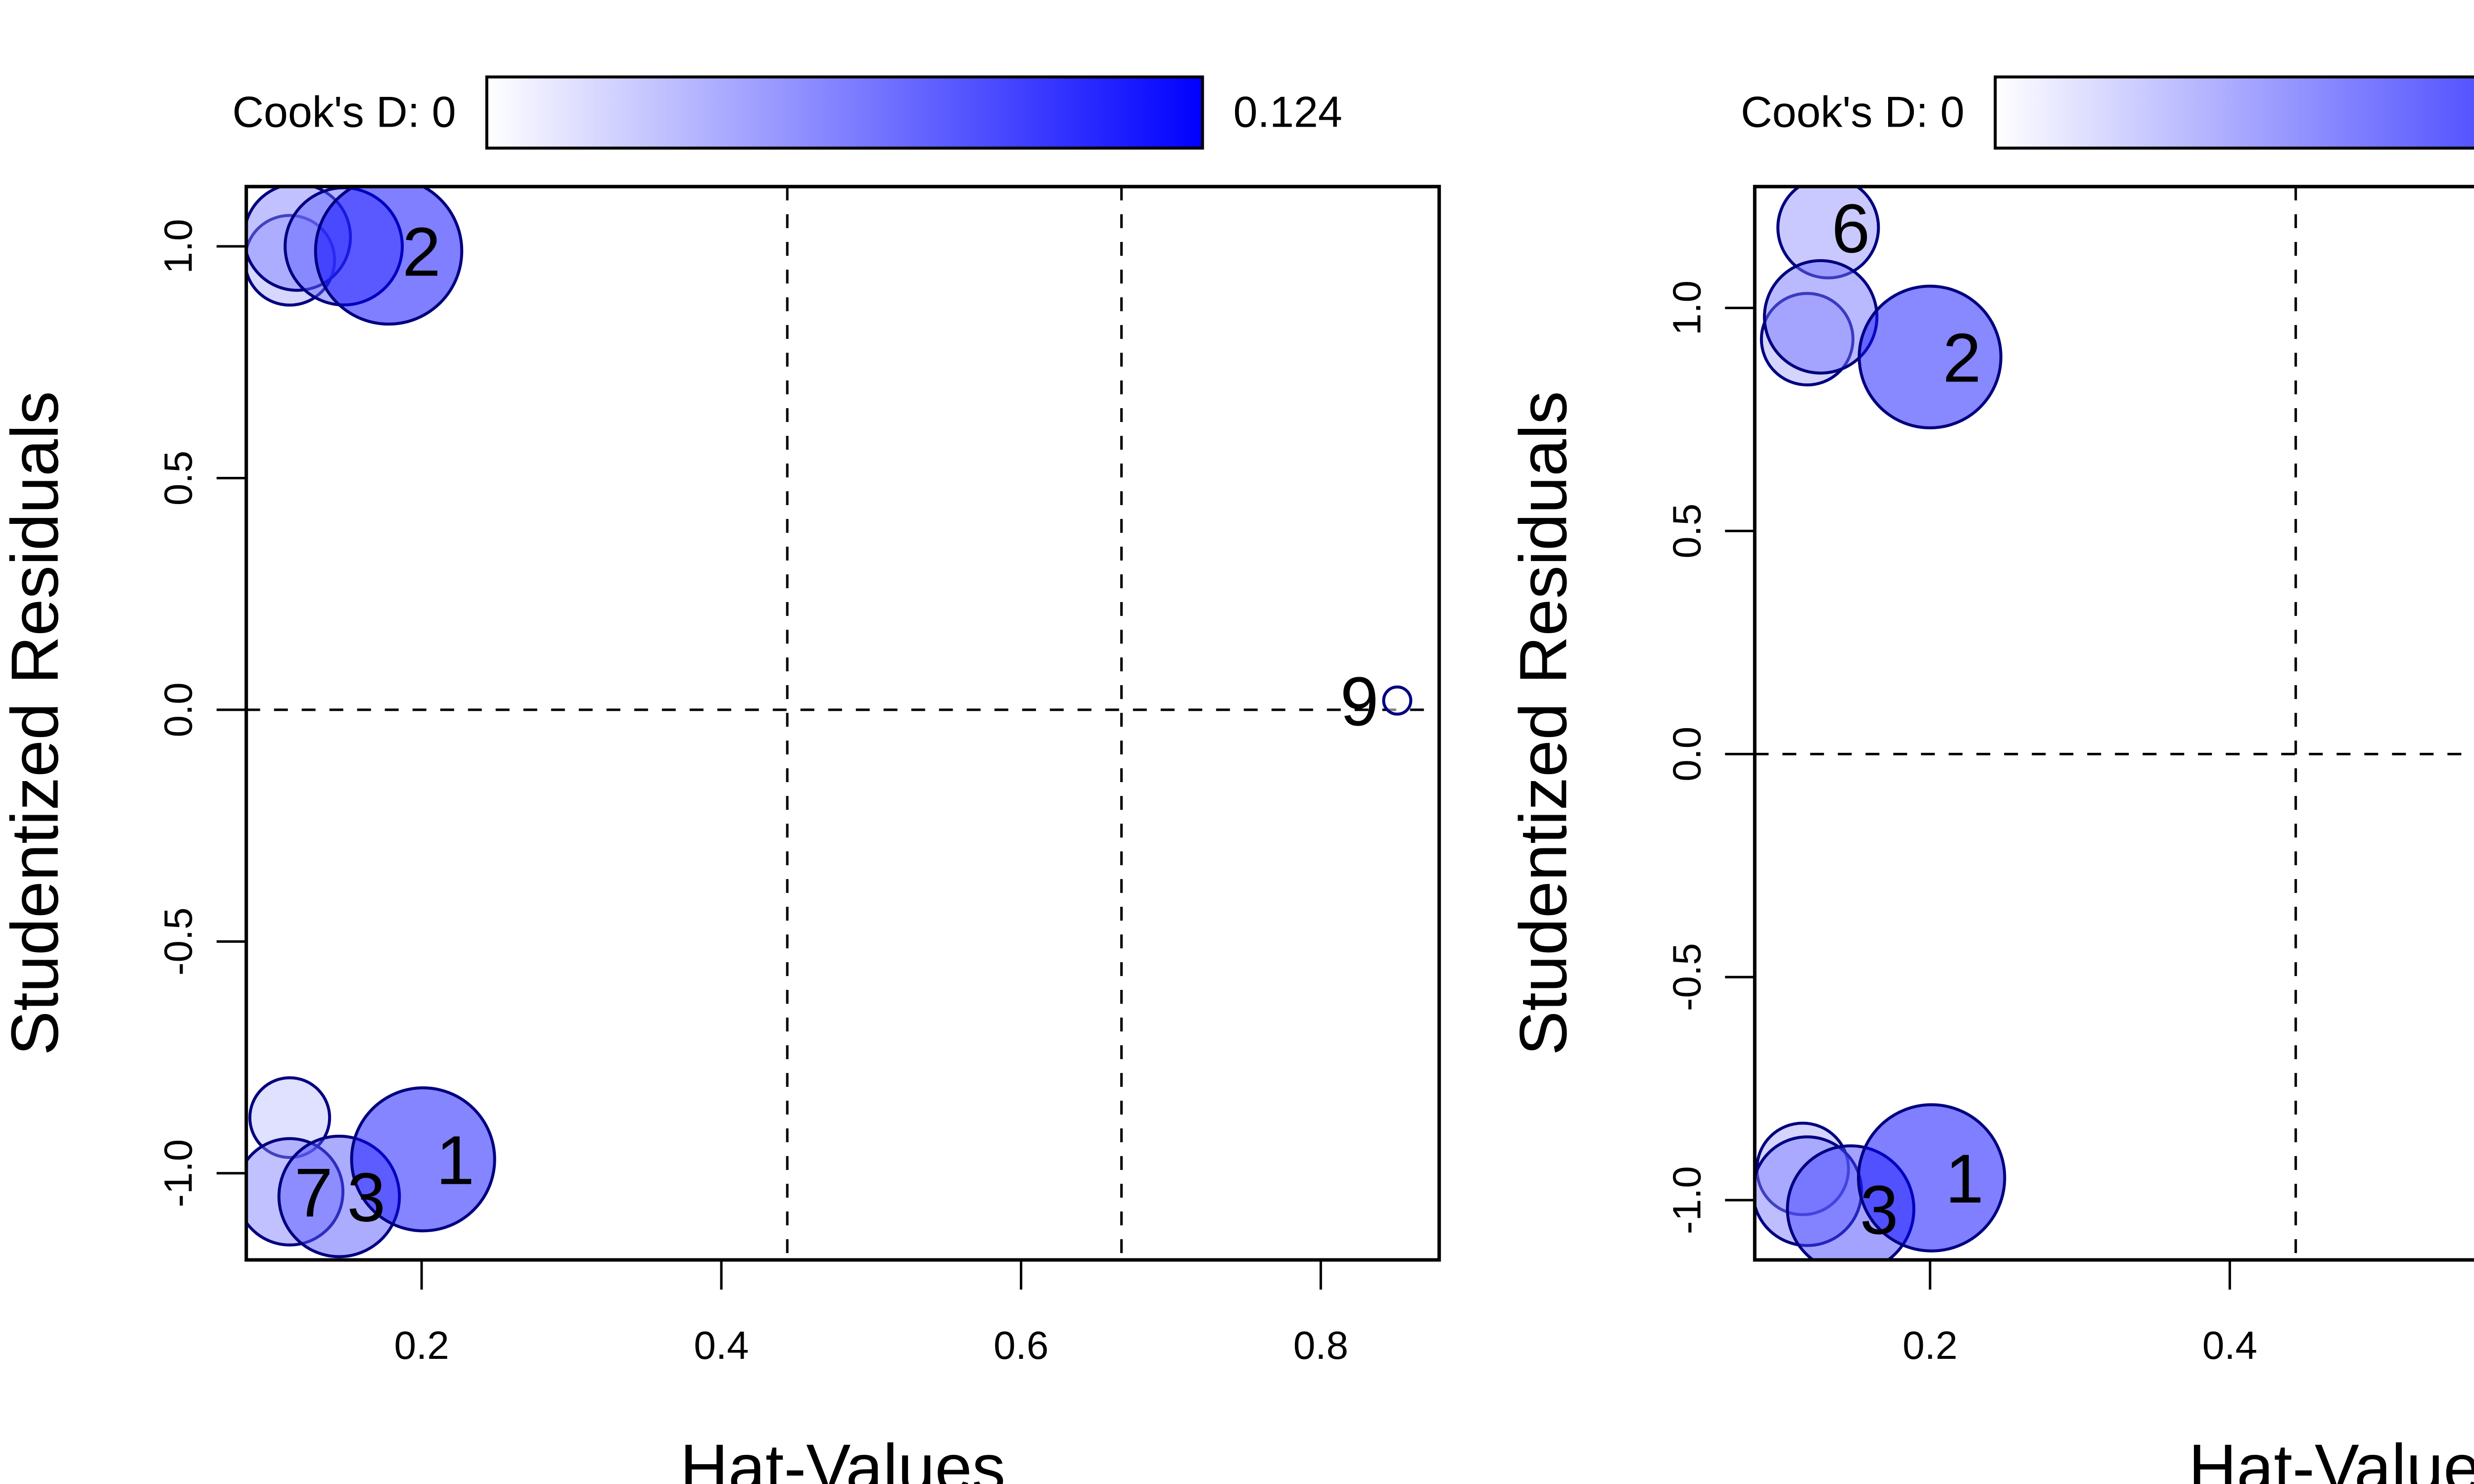 The image size is (2474, 1484). Describe the element at coordinates (314, 1192) in the screenshot. I see `point-label-7: 7` at that location.